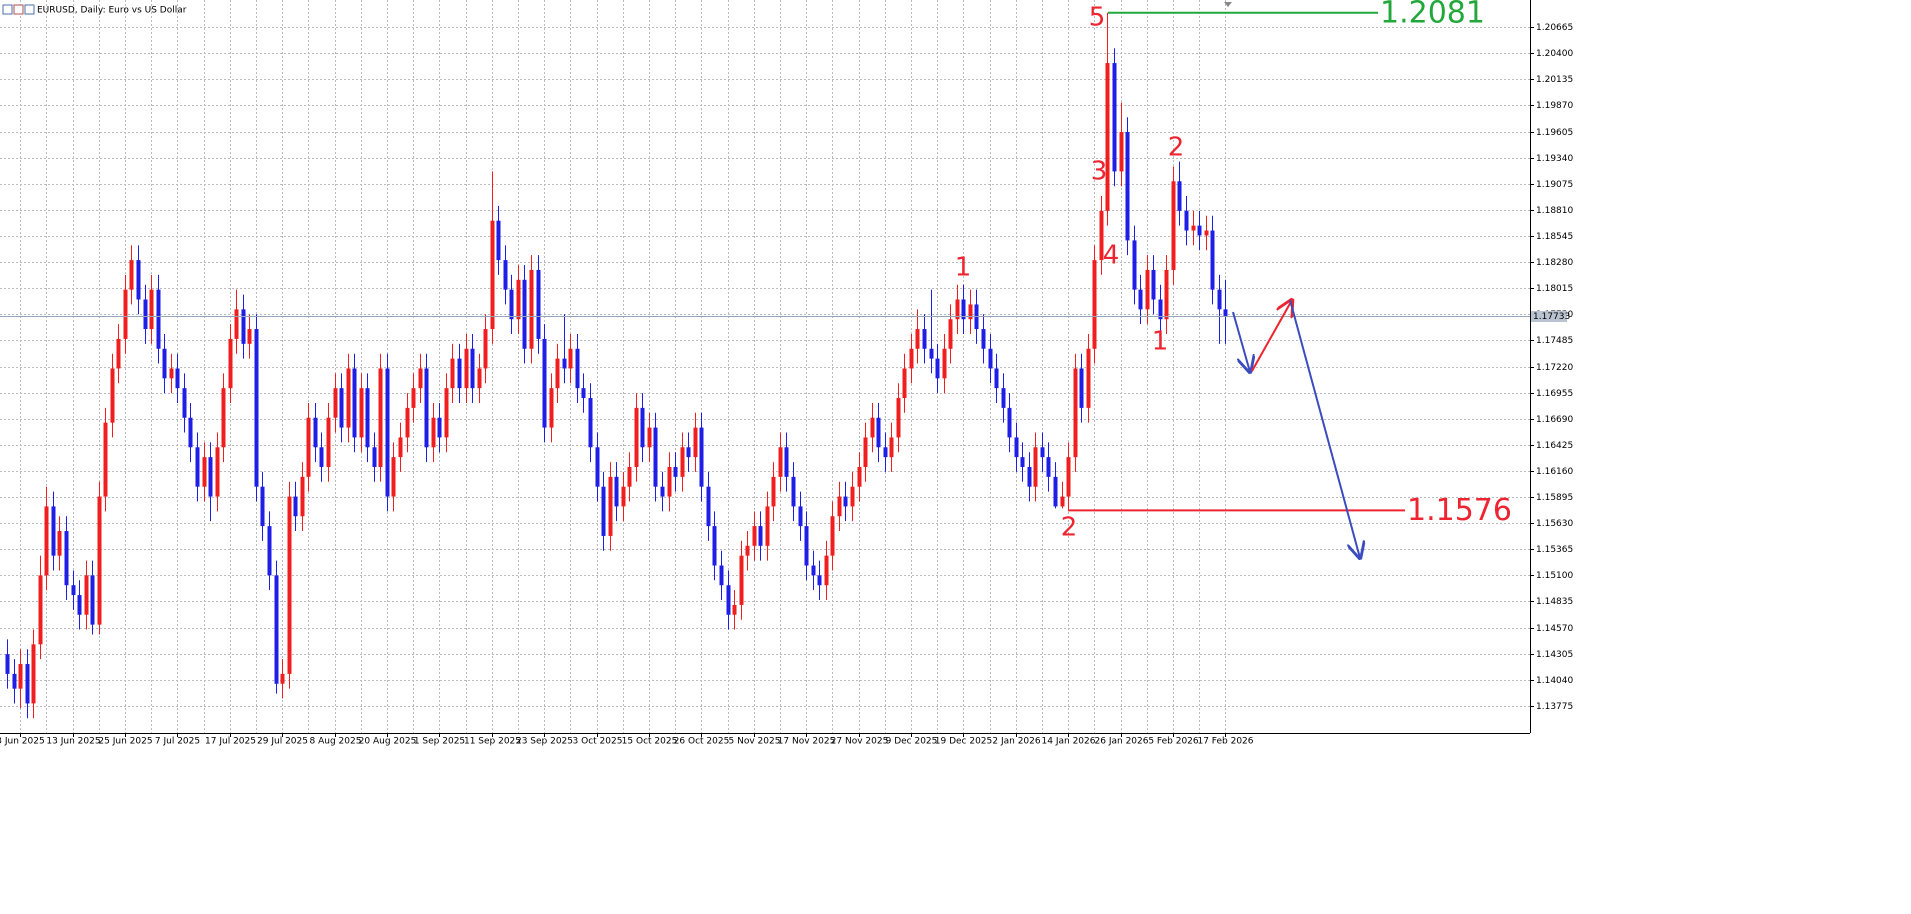 The width and height of the screenshot is (1911, 914). What do you see at coordinates (1554, 550) in the screenshot?
I see `y-tick-label: 1.15365` at bounding box center [1554, 550].